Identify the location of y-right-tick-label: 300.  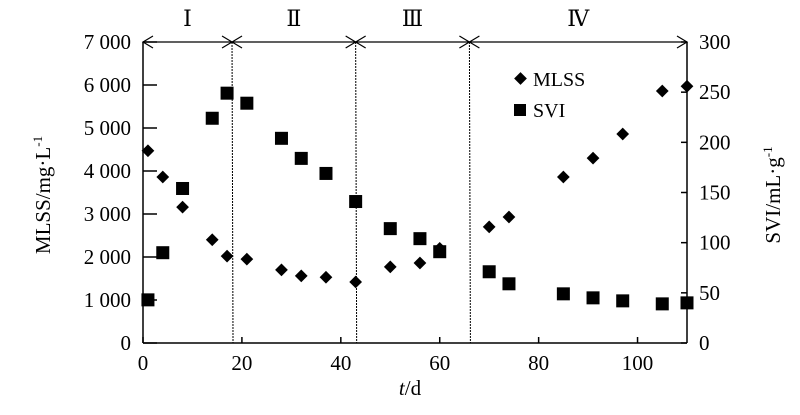
(715, 42).